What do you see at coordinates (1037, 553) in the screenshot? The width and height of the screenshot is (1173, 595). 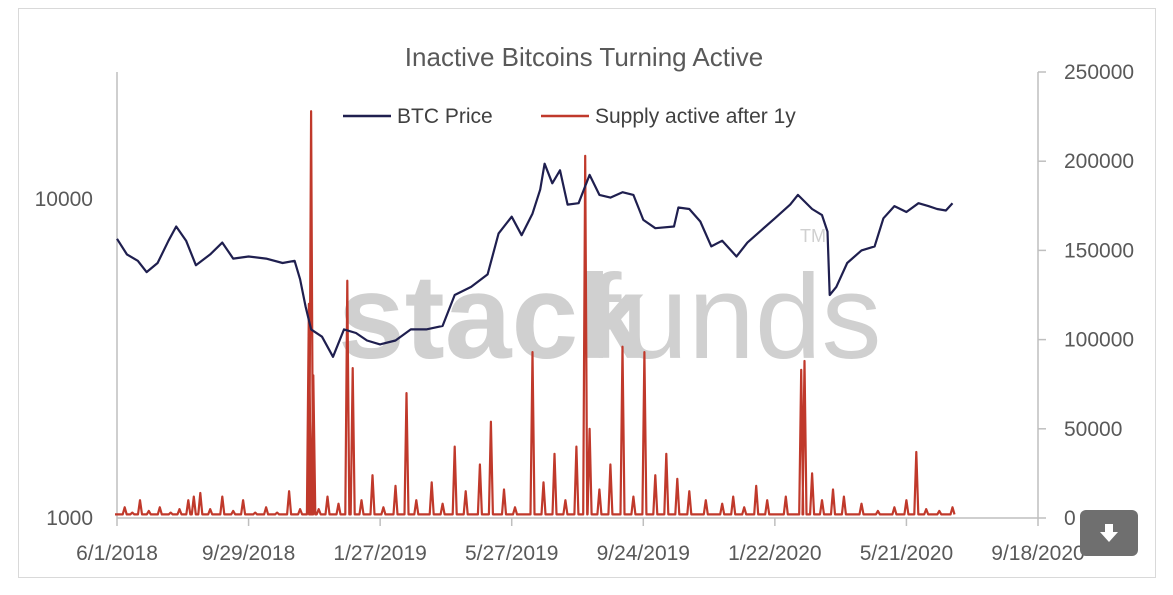 I see `x-tick-label: 9/18/2020` at bounding box center [1037, 553].